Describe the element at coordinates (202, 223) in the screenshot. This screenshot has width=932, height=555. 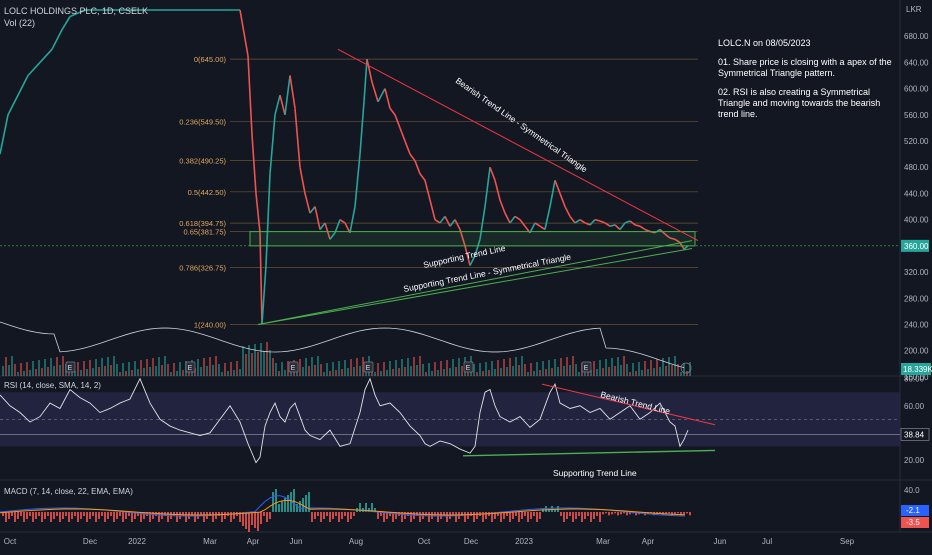
I see `fib-level-label: 0.618(394.75)` at that location.